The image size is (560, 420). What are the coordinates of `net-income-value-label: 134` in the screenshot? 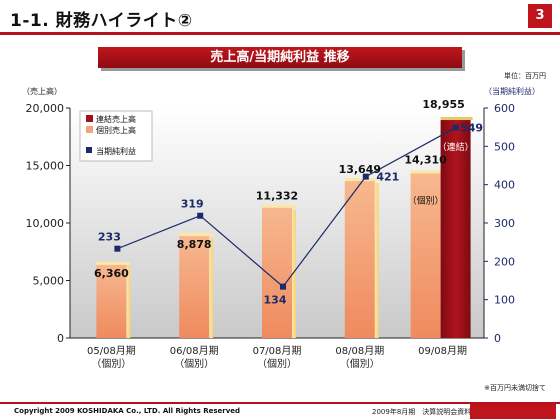 It's located at (275, 300).